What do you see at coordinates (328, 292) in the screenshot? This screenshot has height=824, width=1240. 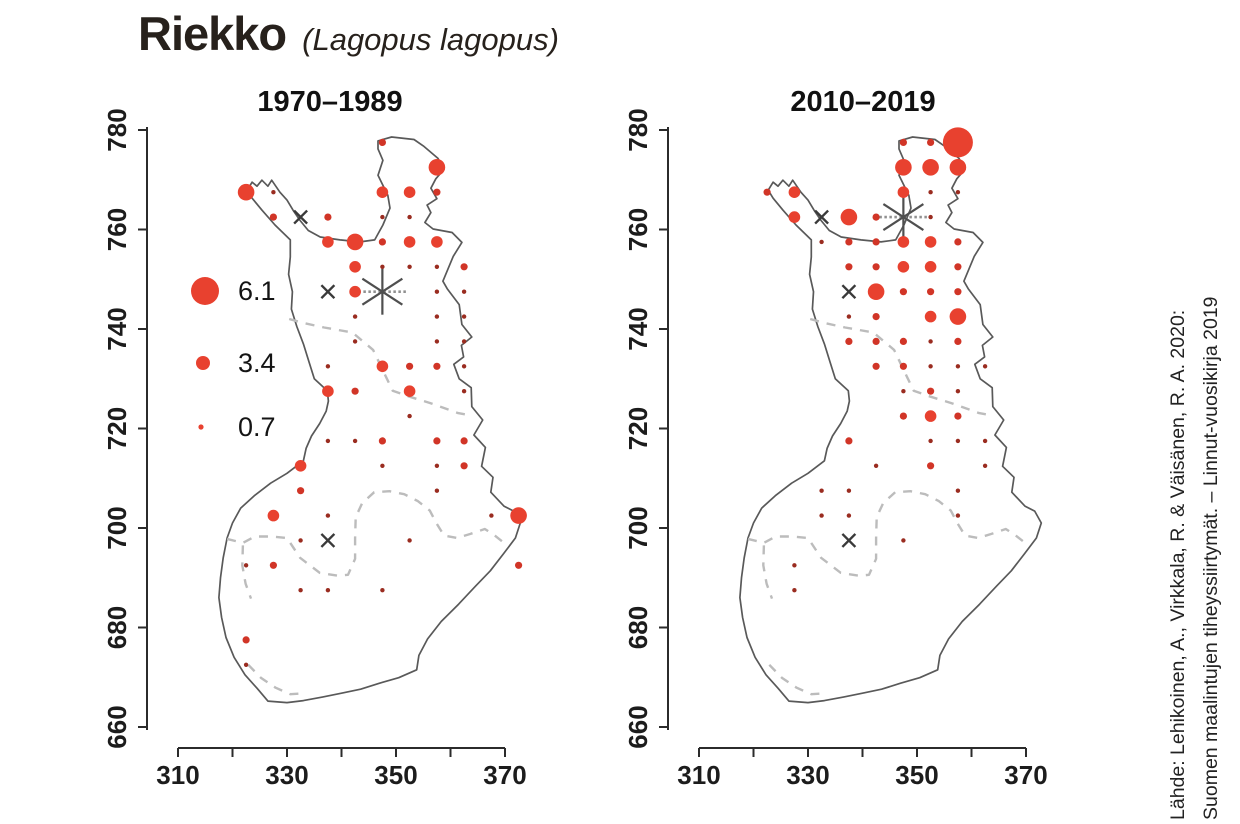 I see `x-mark` at bounding box center [328, 292].